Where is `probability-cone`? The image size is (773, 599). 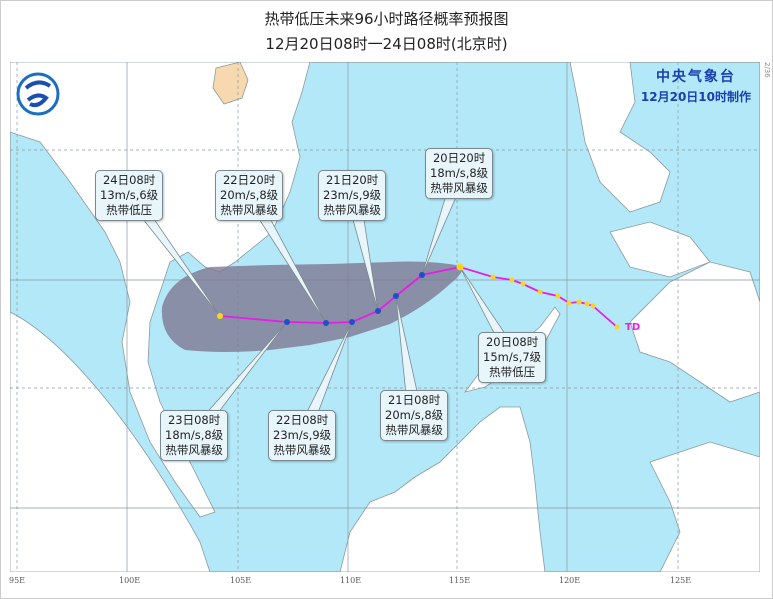
probability-cone is located at coordinates (312, 306).